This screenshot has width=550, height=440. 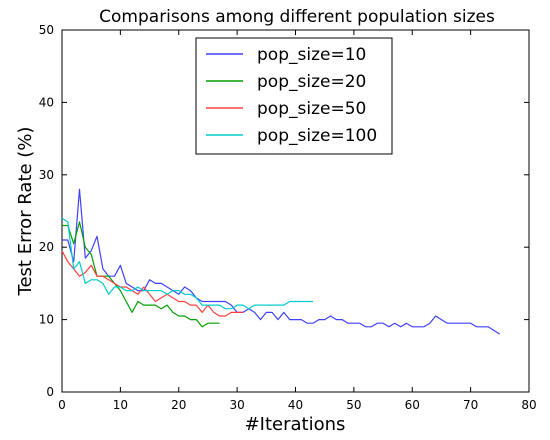 What do you see at coordinates (46, 175) in the screenshot?
I see `y-tick-label: 30` at bounding box center [46, 175].